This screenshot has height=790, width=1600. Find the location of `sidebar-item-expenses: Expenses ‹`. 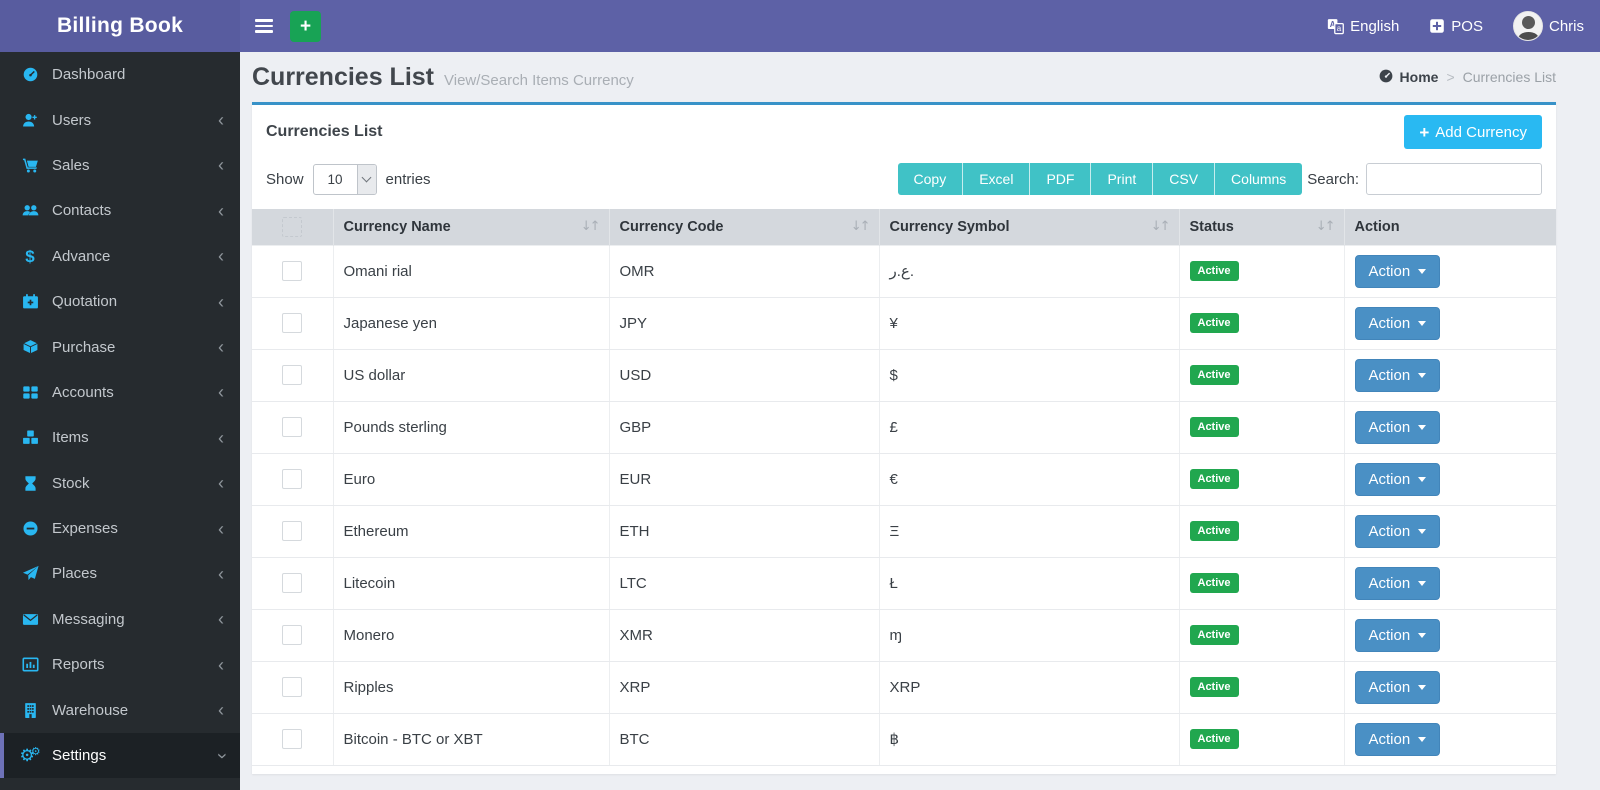

sidebar-item-expenses: Expenses ‹ is located at coordinates (120, 528).